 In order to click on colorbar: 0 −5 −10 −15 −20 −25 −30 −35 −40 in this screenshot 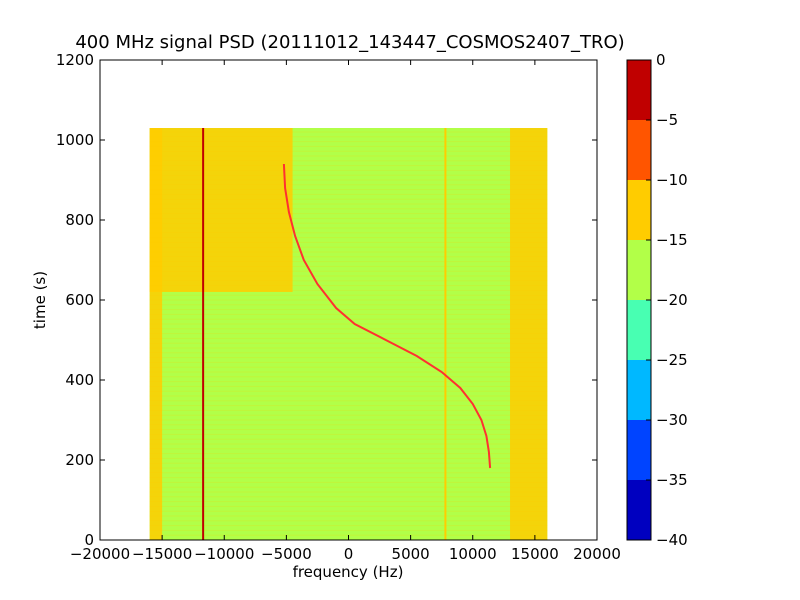, I will do `click(657, 300)`.